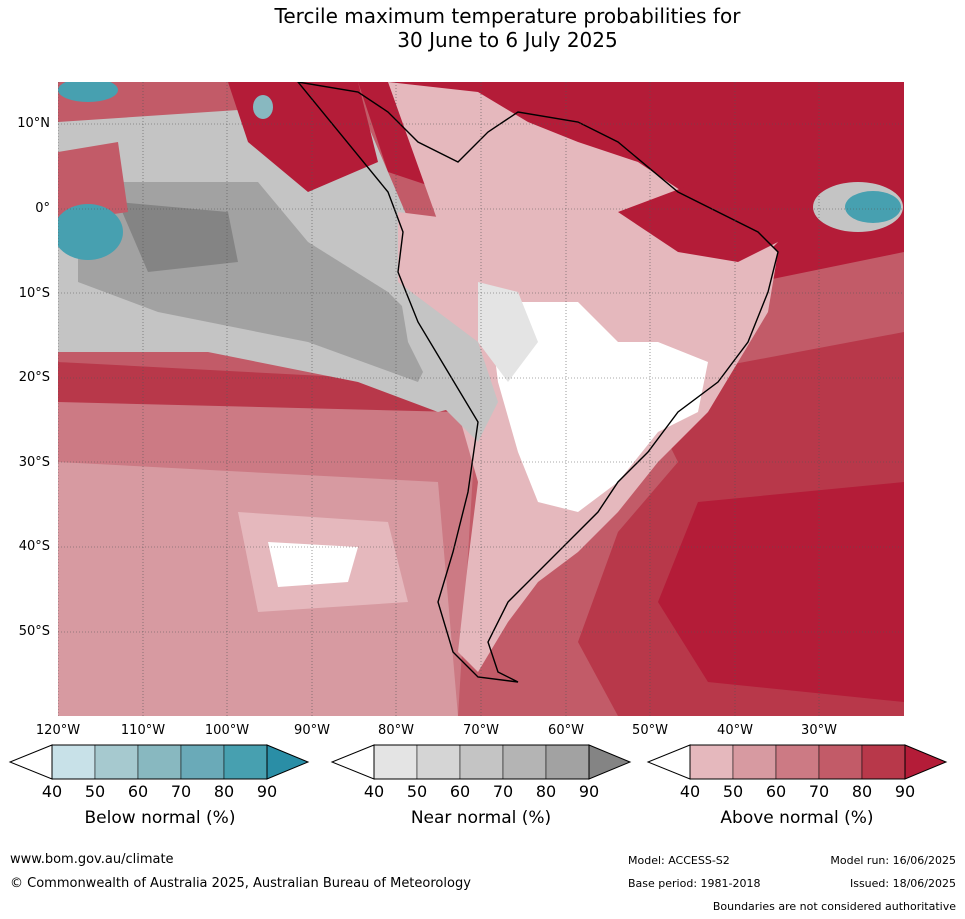 The image size is (965, 919). I want to click on lon-label-40w: 40°W, so click(735, 730).